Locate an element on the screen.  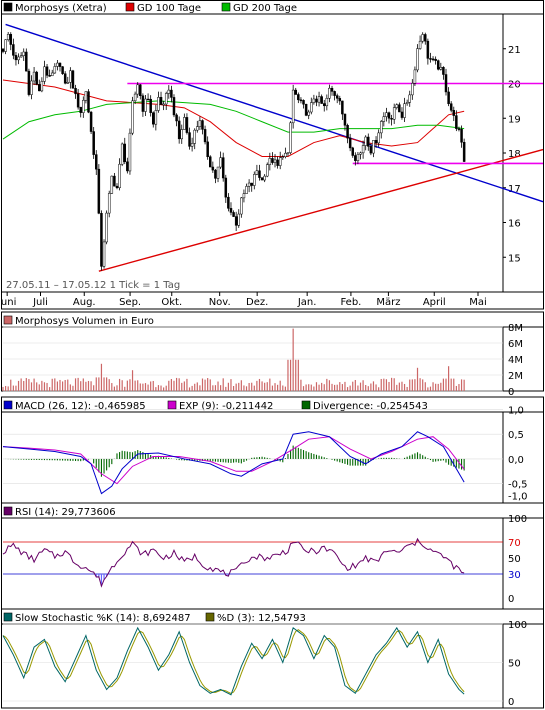
y-tick-label: 6M is located at coordinates (515, 344).